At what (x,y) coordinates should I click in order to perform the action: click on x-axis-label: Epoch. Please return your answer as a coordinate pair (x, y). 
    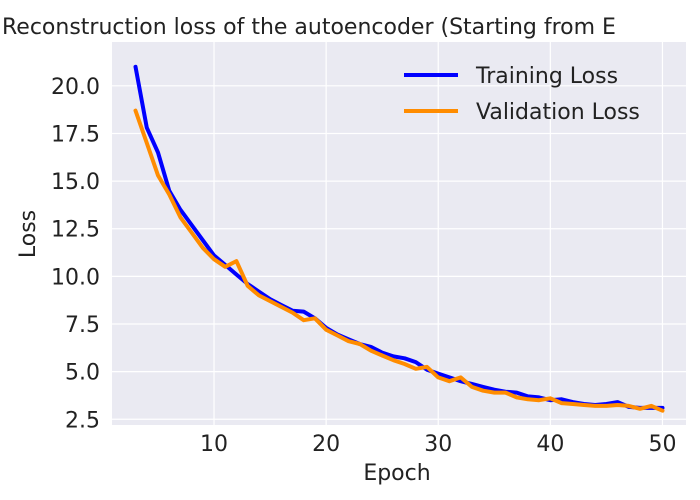
    Looking at the image, I should click on (396, 473).